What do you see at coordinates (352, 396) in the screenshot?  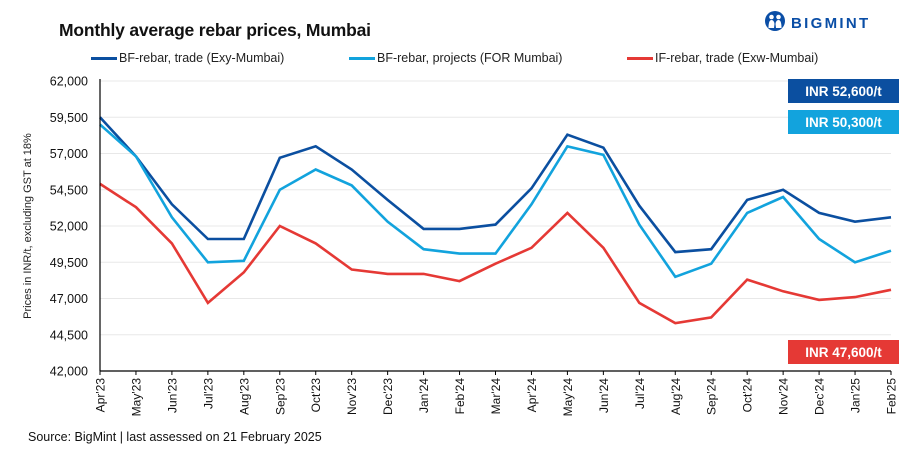 I see `x-tick-label: Nov'23` at bounding box center [352, 396].